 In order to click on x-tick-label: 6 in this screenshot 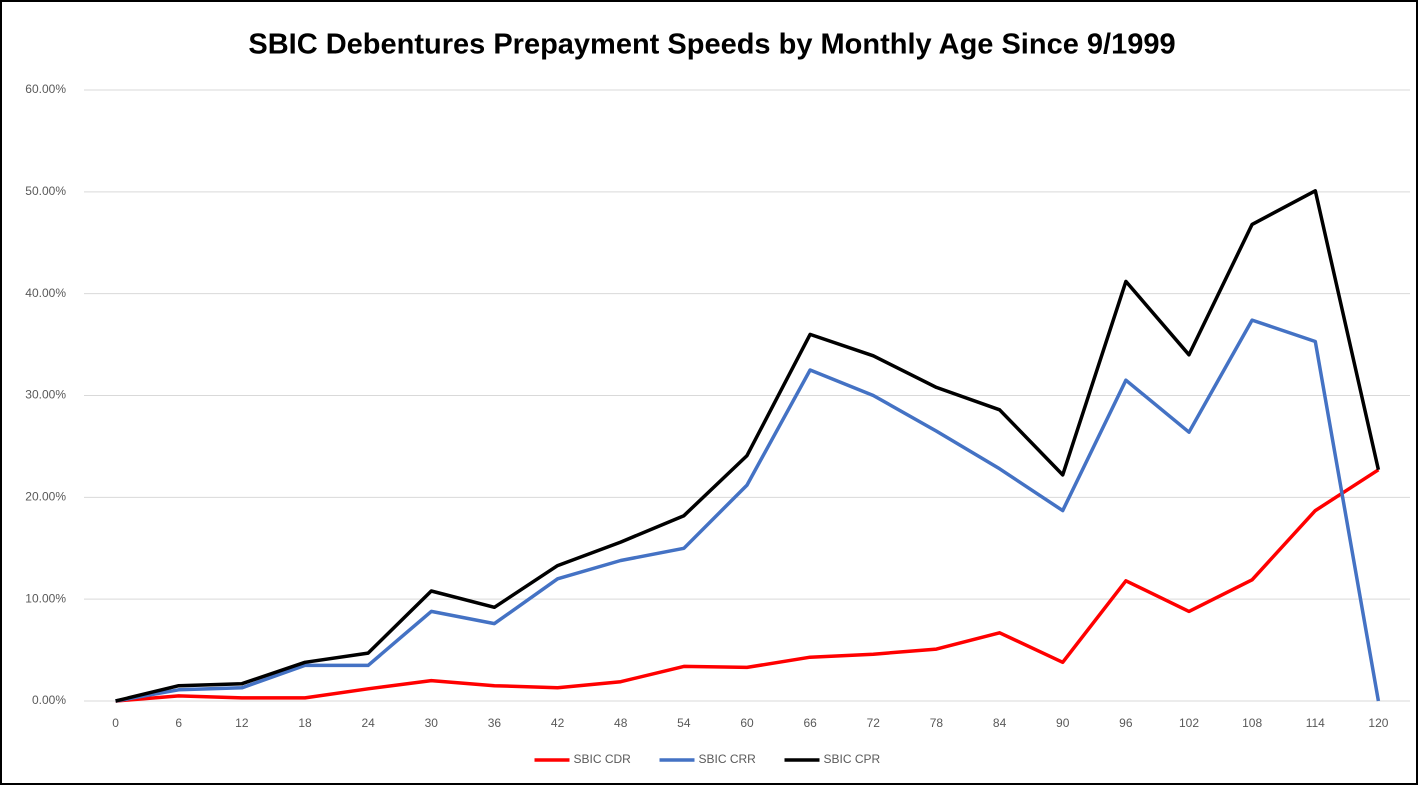, I will do `click(178, 723)`.